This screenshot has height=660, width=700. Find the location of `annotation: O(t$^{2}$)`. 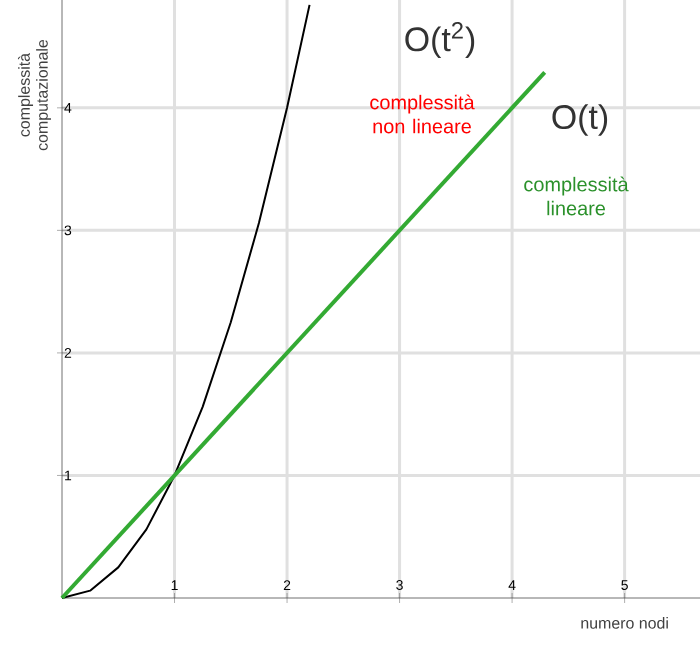

annotation: O(t$^{2}$) is located at coordinates (440, 40).